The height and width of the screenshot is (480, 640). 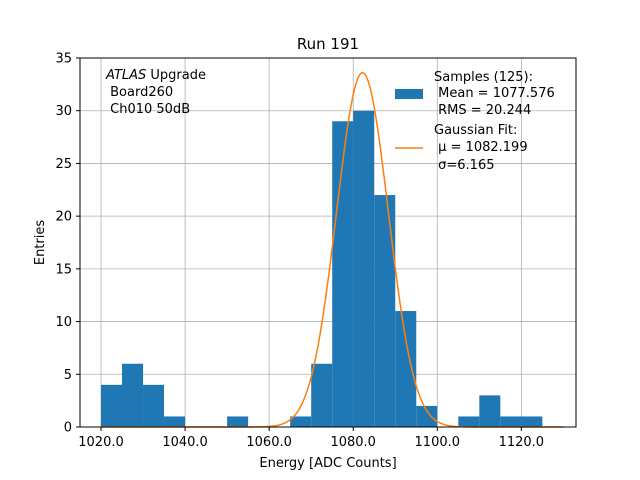 What do you see at coordinates (481, 147) in the screenshot?
I see `legend-fit-label-2: μ = 1082.199` at bounding box center [481, 147].